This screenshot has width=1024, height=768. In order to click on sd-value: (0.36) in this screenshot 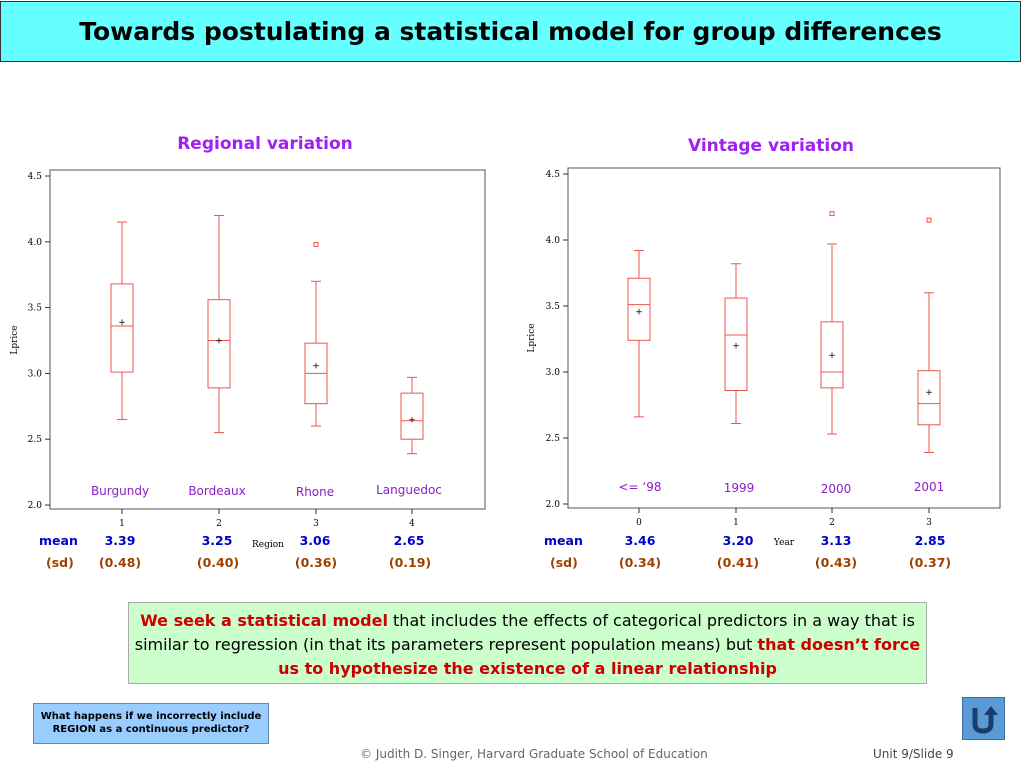, I will do `click(316, 562)`.